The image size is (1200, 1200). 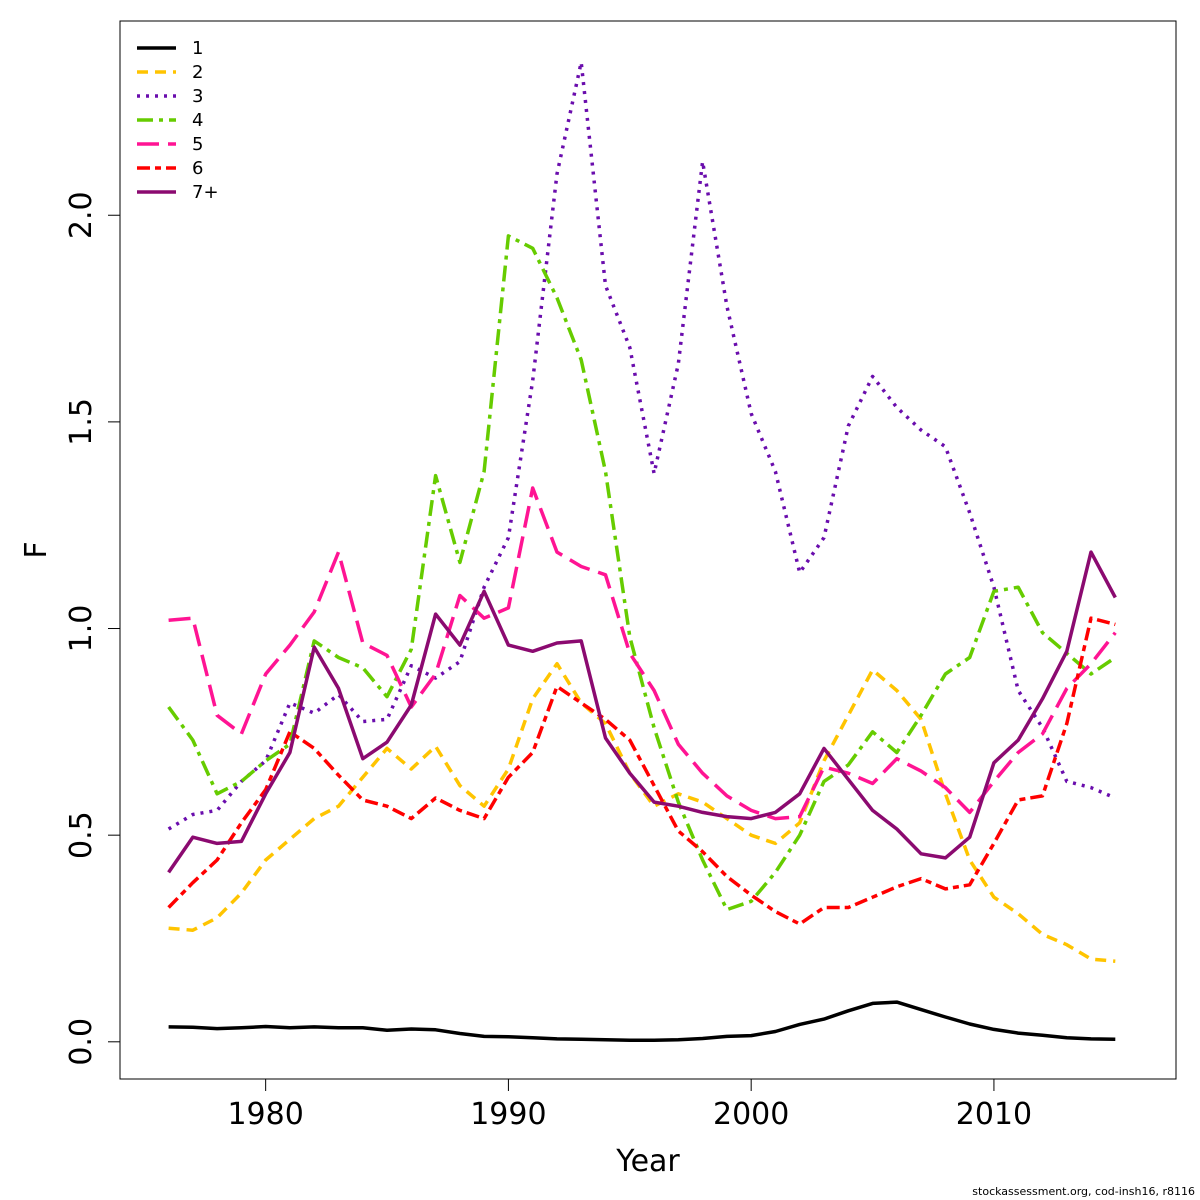 What do you see at coordinates (197, 120) in the screenshot?
I see `legend-label-4: 4` at bounding box center [197, 120].